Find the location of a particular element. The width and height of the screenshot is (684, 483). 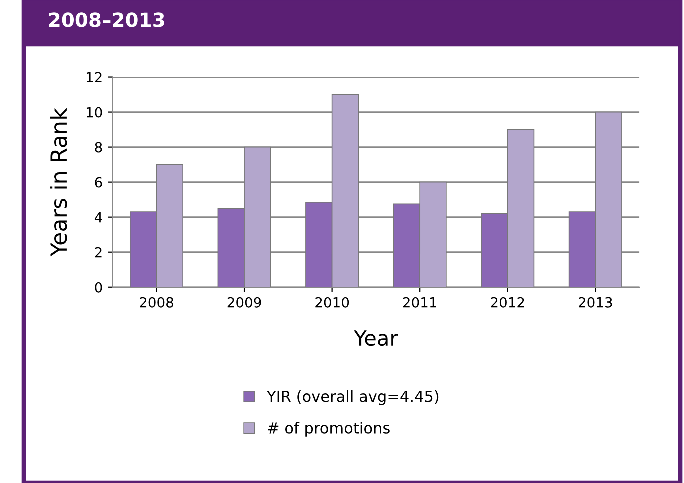

x-tick-label: 2011 is located at coordinates (419, 302).